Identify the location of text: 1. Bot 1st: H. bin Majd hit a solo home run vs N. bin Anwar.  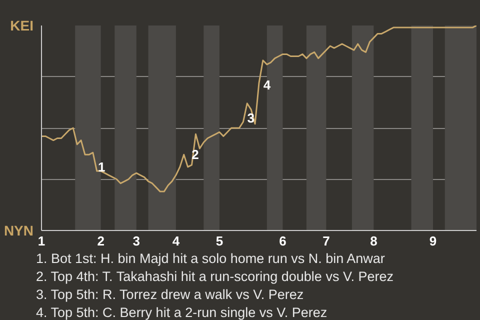
(210, 258).